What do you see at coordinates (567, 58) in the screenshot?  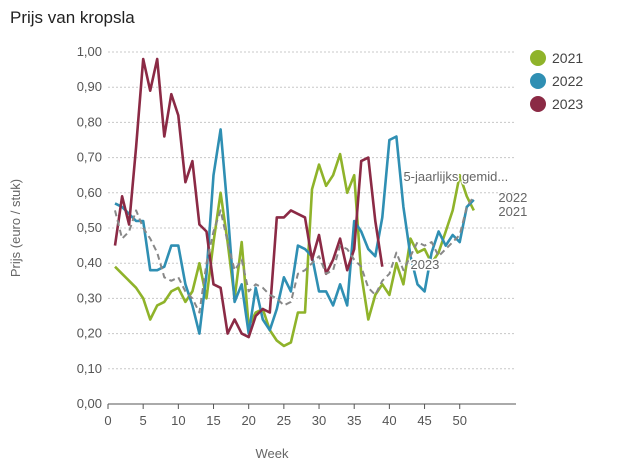 I see `legend-label: 2021` at bounding box center [567, 58].